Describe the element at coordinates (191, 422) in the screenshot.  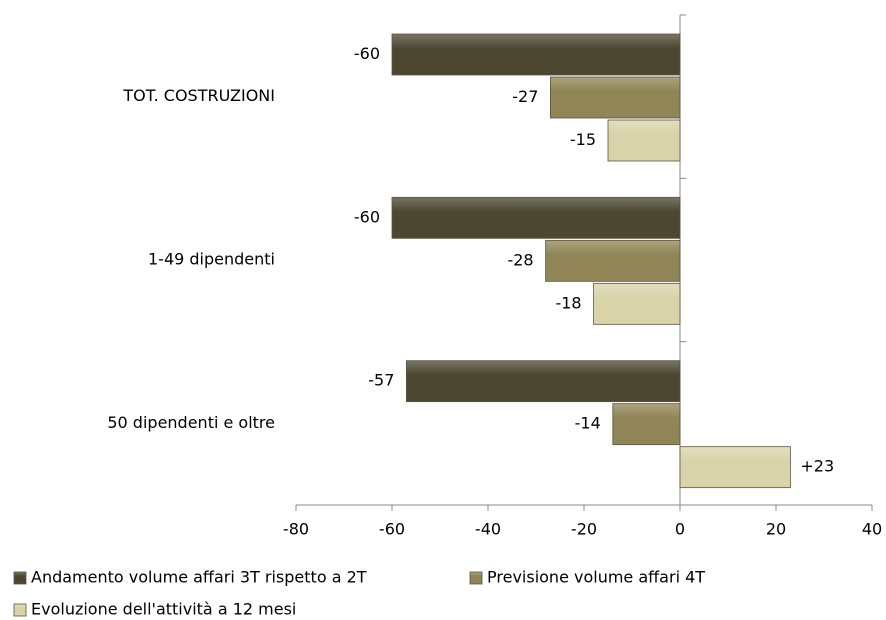
I see `y-tick-label: 50 dipendenti e oltre` at that location.